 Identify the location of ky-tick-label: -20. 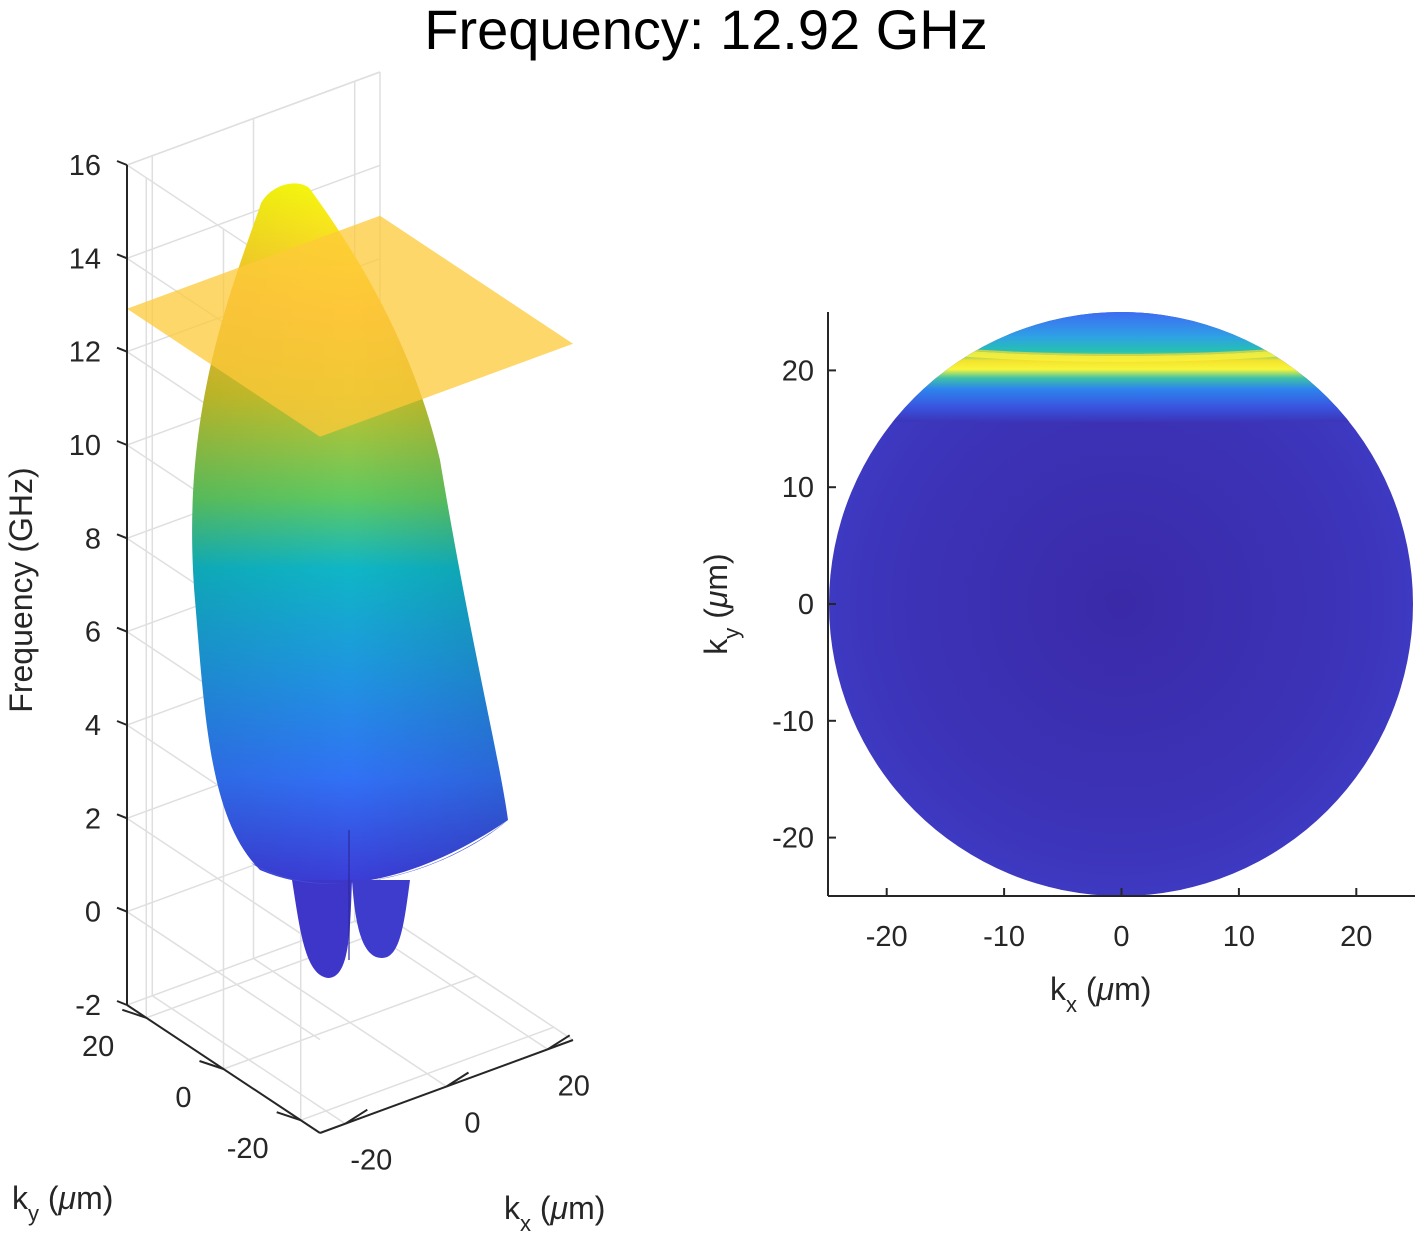
(248, 1149).